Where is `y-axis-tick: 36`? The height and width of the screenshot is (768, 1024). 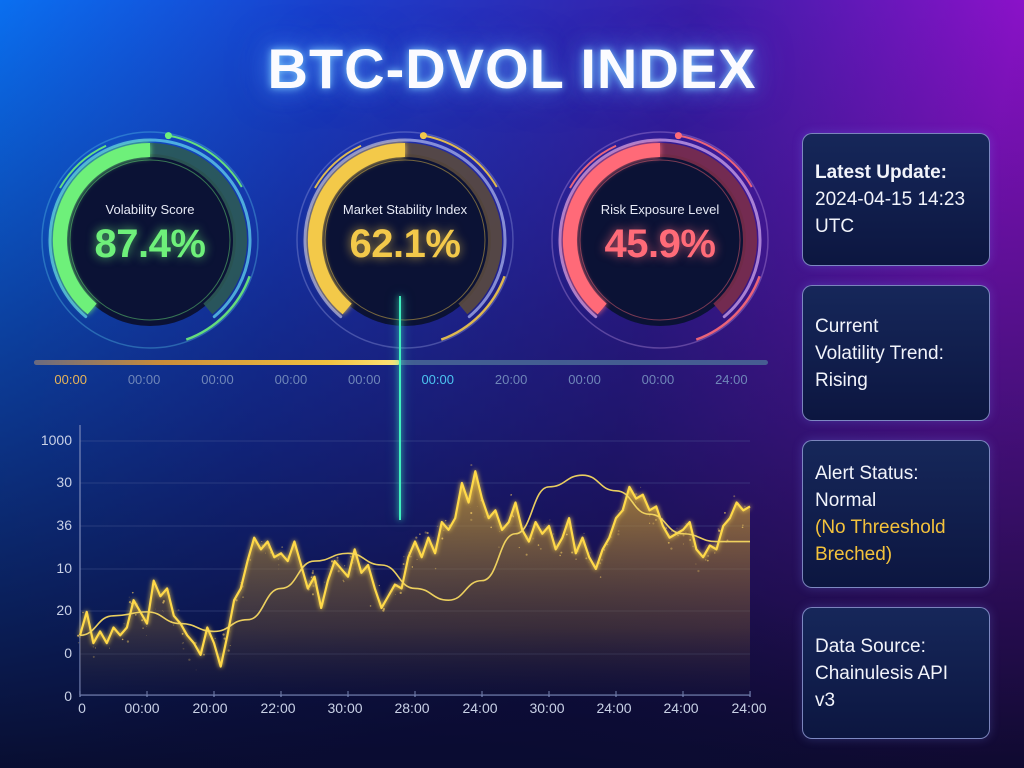 y-axis-tick: 36 is located at coordinates (64, 525).